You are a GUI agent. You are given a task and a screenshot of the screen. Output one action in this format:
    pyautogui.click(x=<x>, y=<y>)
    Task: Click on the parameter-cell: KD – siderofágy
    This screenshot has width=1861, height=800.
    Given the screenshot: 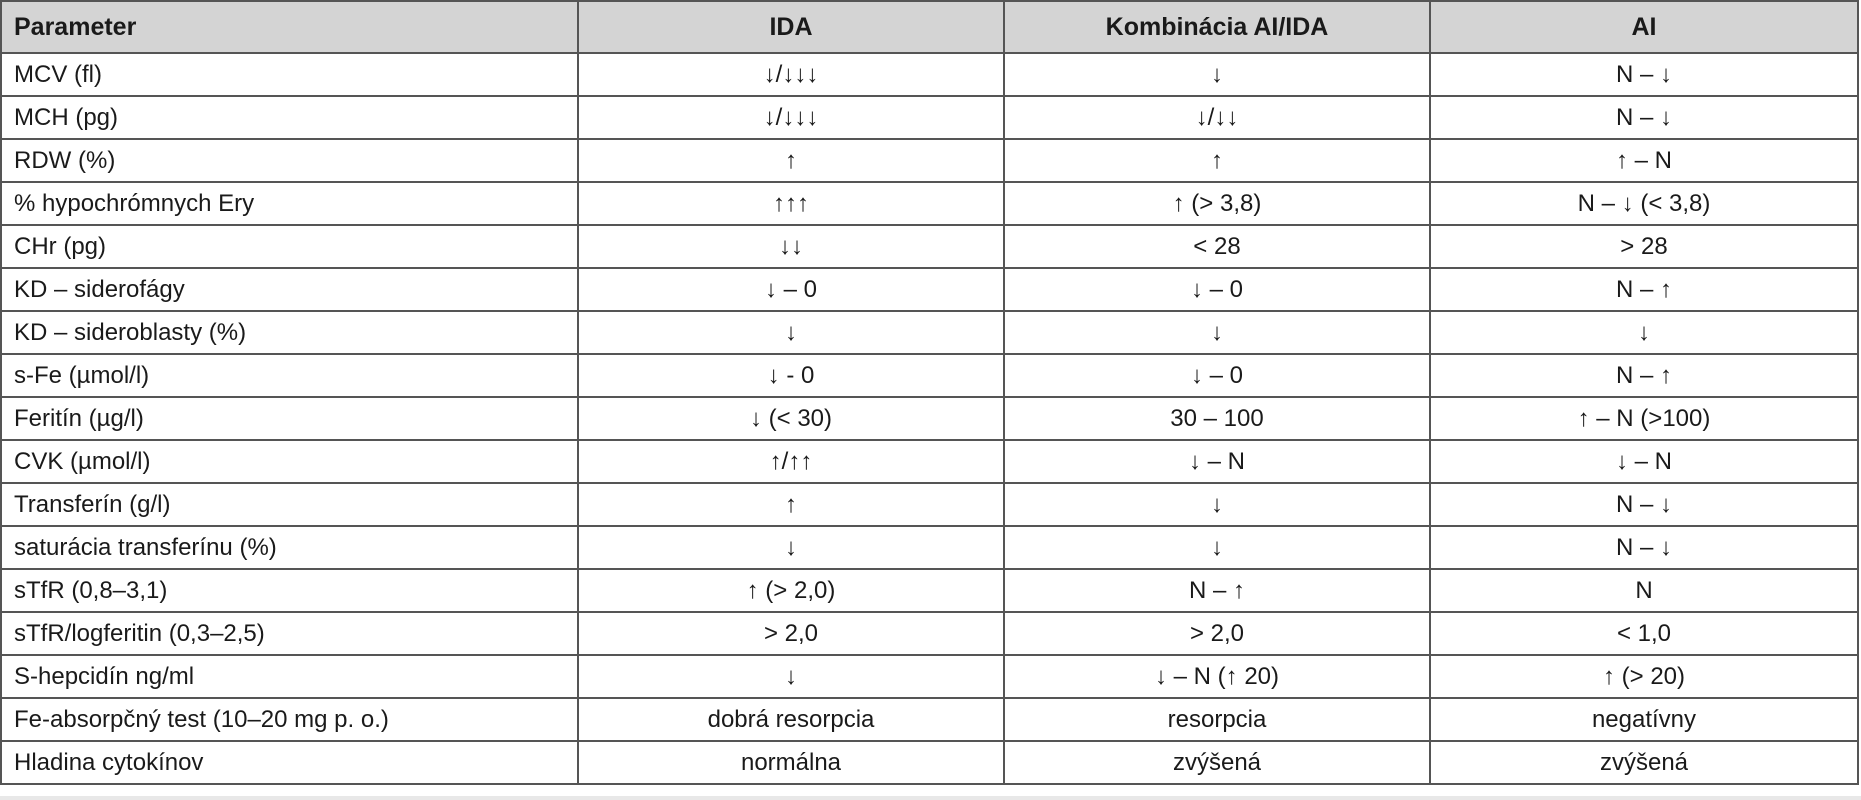 What is the action you would take?
    pyautogui.click(x=289, y=289)
    